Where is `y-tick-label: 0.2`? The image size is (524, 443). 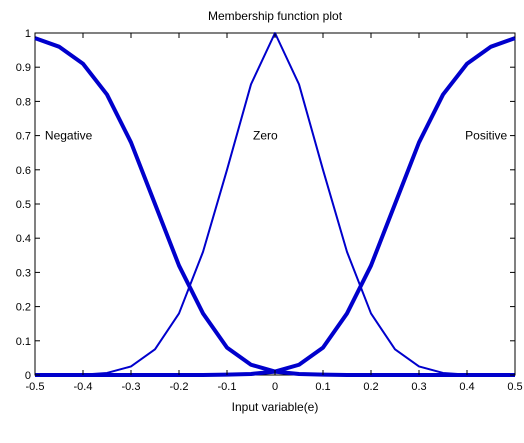 y-tick-label: 0.2 is located at coordinates (23, 308).